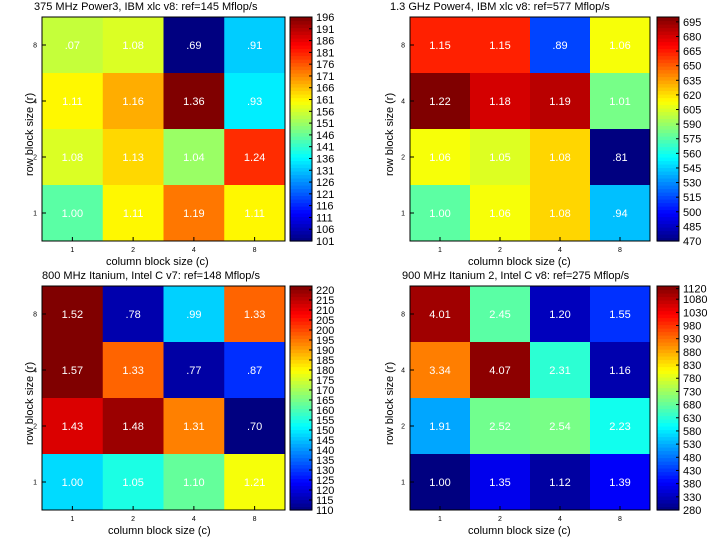  I want to click on cell-label: 1.16, so click(619, 371).